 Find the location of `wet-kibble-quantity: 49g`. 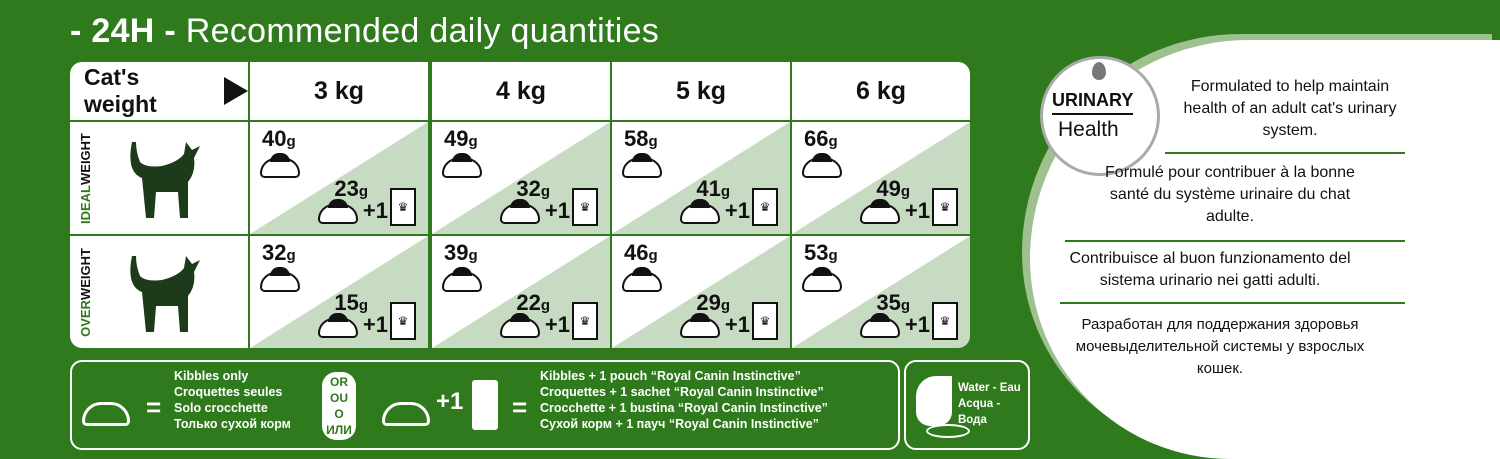

wet-kibble-quantity: 49g is located at coordinates (893, 189).